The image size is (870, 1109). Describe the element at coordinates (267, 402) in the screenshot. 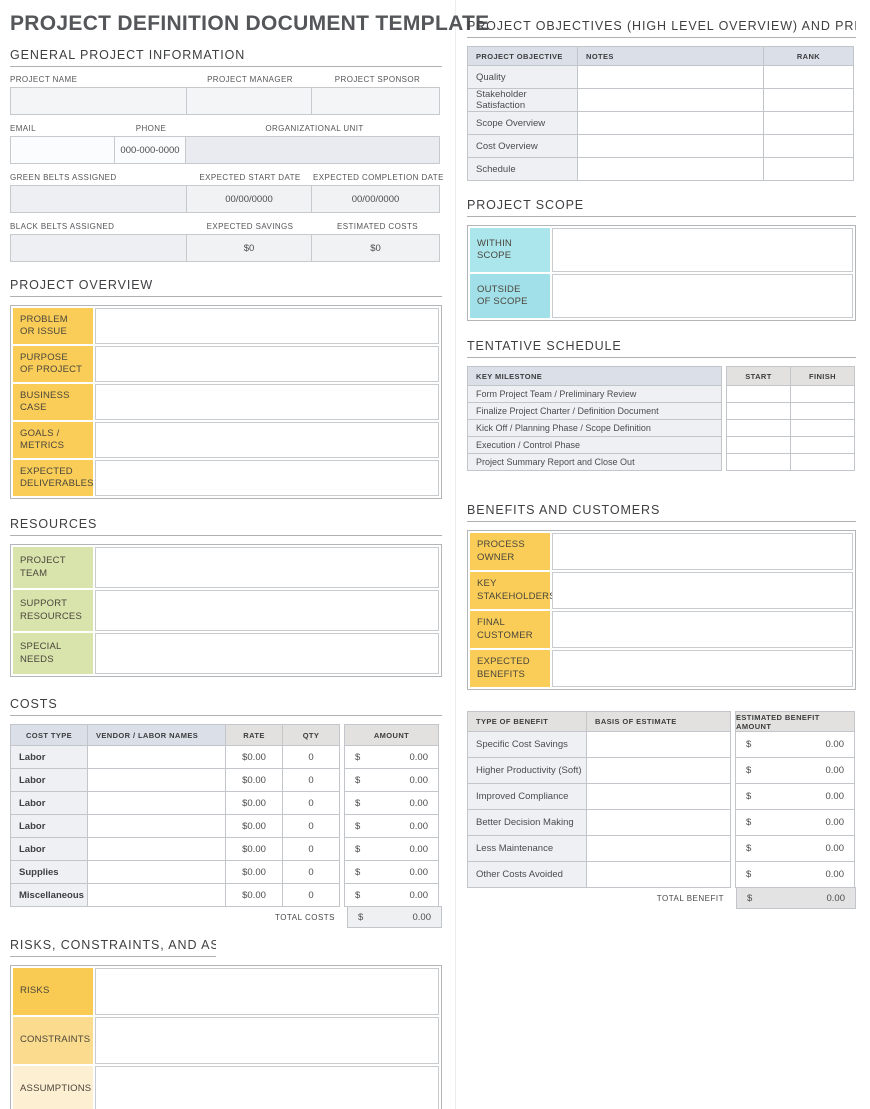

I see `business-case-field` at that location.